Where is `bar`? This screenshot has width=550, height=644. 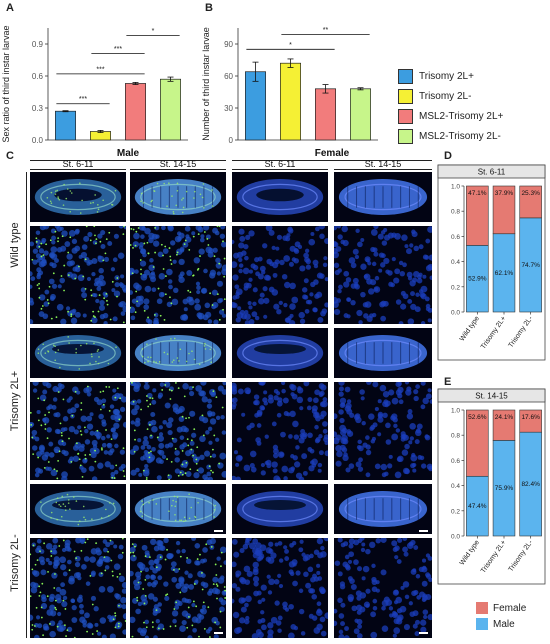 bar is located at coordinates (65, 125).